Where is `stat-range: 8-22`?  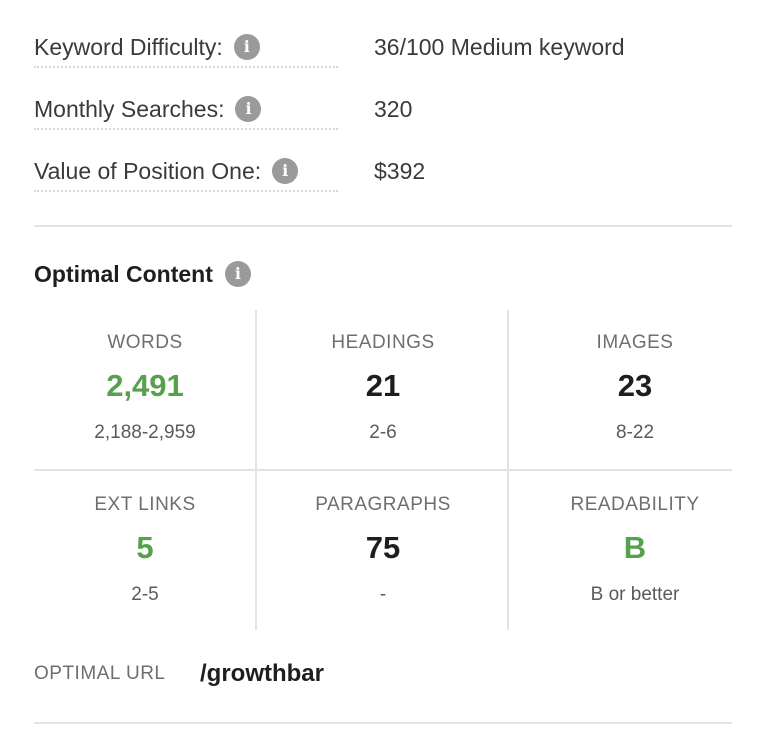 stat-range: 8-22 is located at coordinates (635, 432).